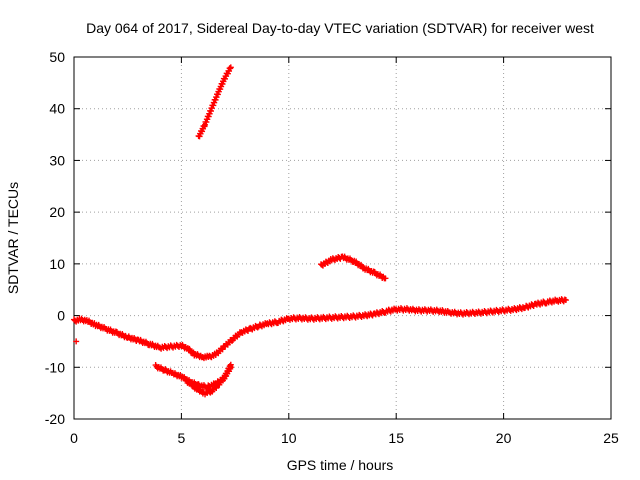  Describe the element at coordinates (61, 316) in the screenshot. I see `y-tick-label: 0` at that location.